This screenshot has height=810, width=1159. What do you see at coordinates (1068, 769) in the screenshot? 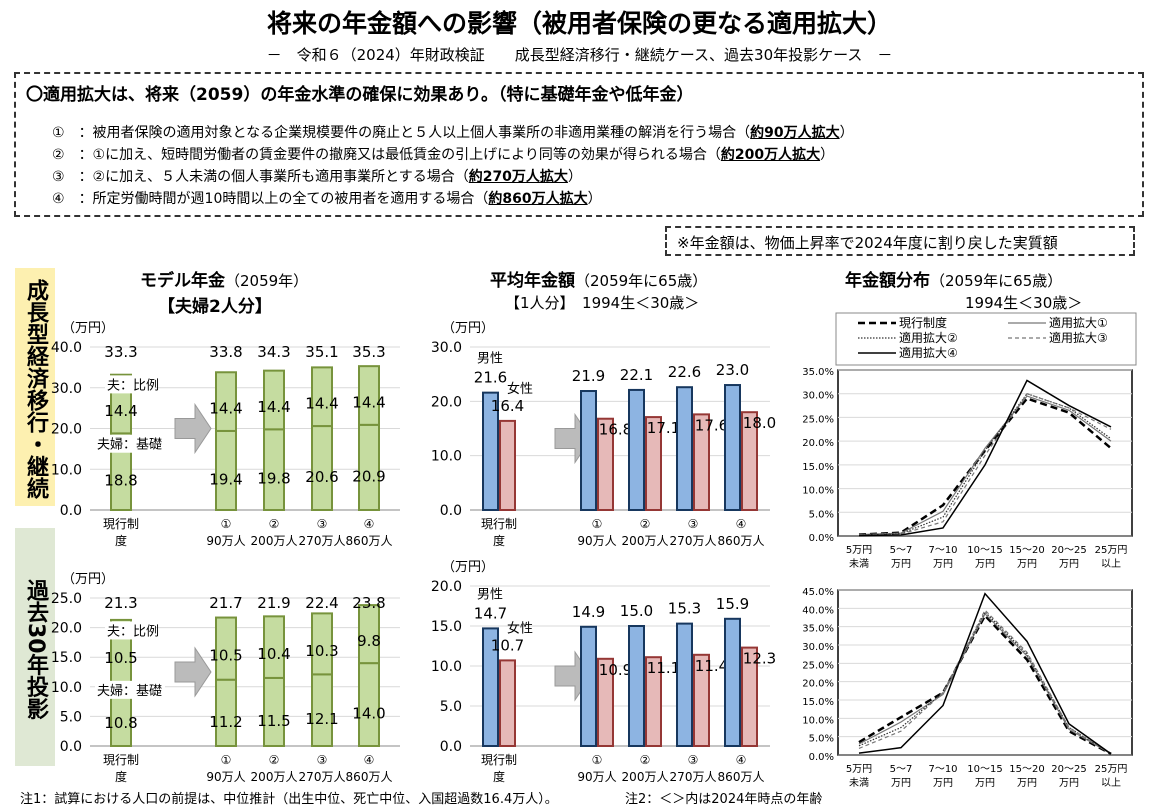
I see `category-label: 20～25` at bounding box center [1068, 769].